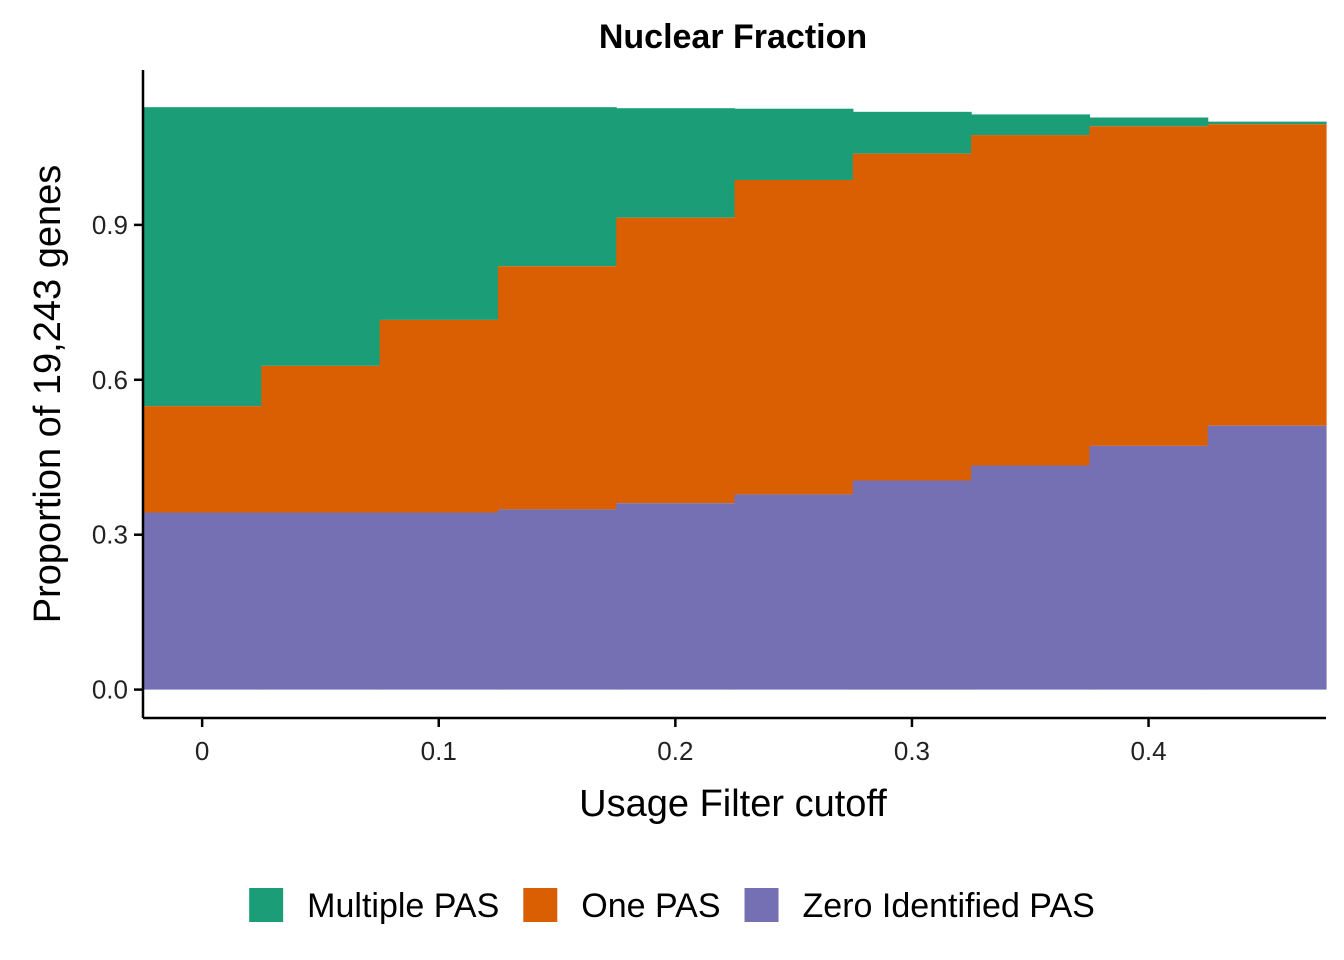 The width and height of the screenshot is (1344, 960). What do you see at coordinates (110, 380) in the screenshot?
I see `y-tick-label: 0.6` at bounding box center [110, 380].